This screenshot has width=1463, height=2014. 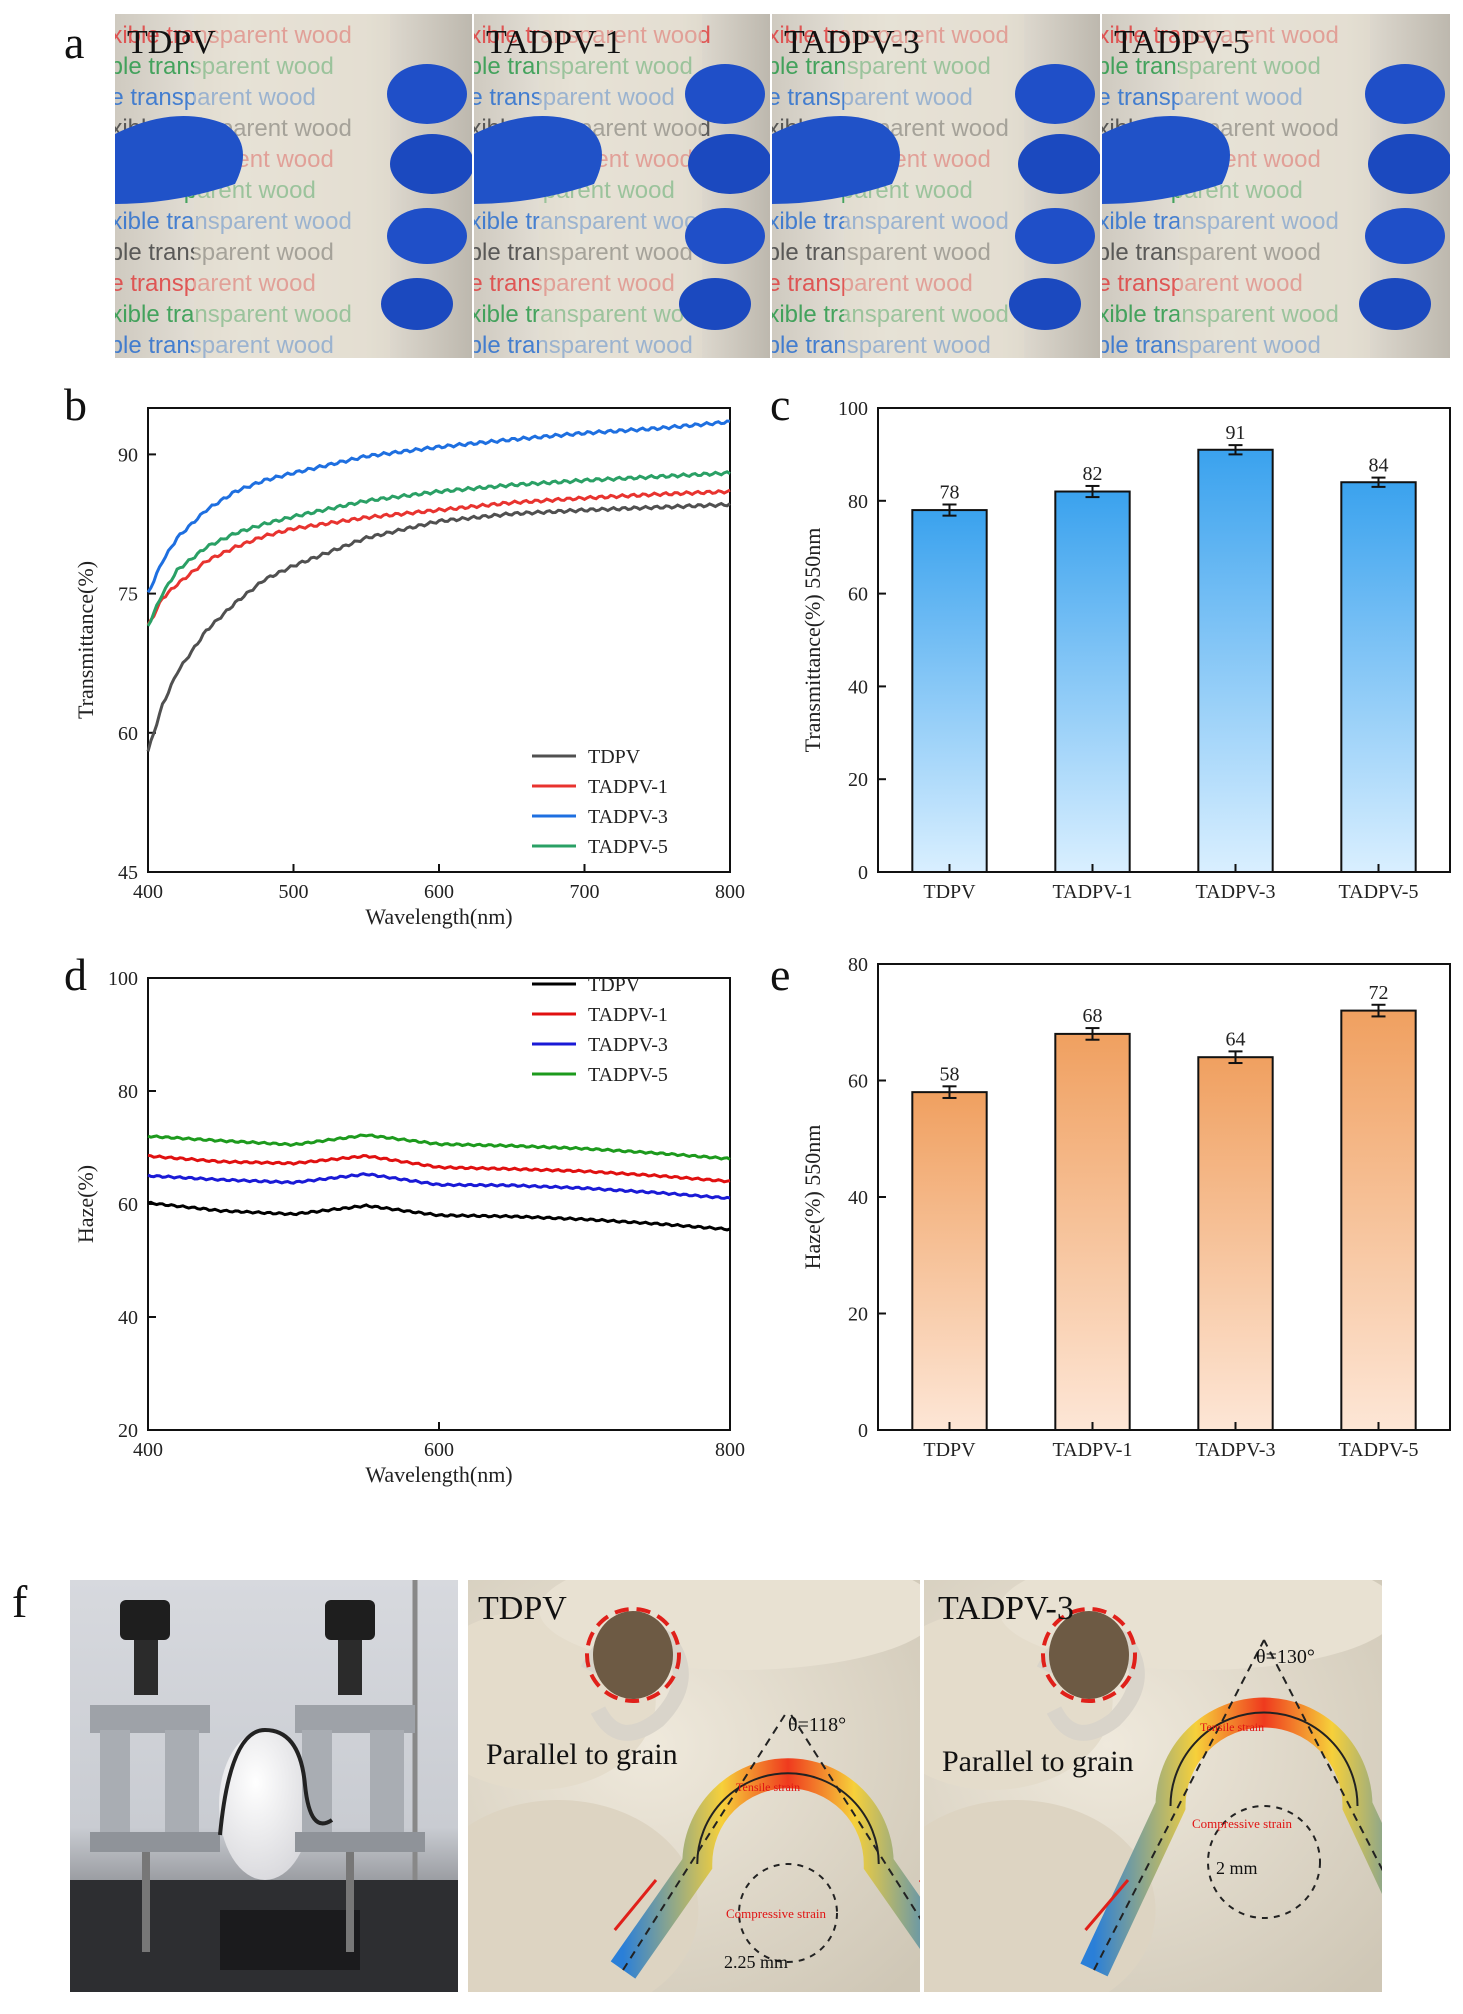 I want to click on panel-f-tadpv3-radius-label: 2 mm, so click(x=1237, y=1868).